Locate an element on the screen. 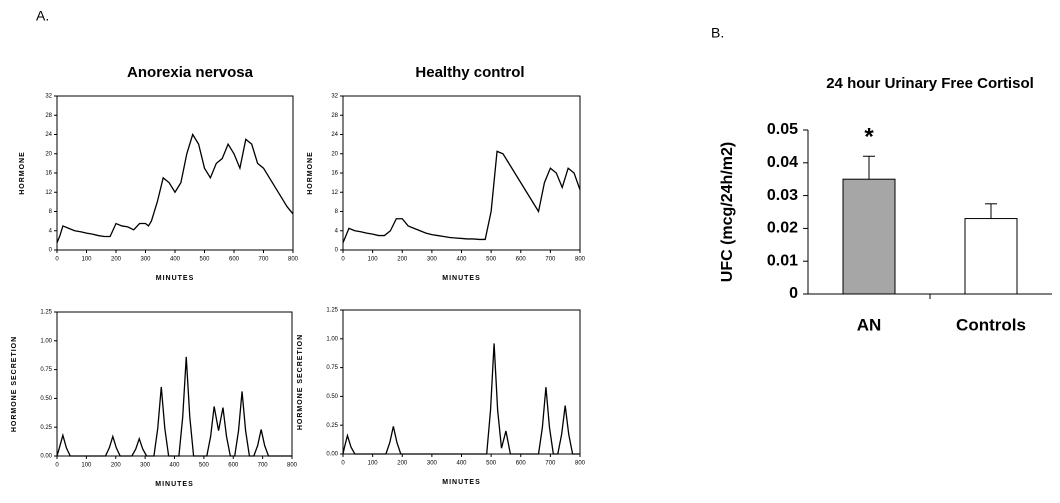 The image size is (1060, 503). y-tick-label: 0.05 is located at coordinates (782, 129).